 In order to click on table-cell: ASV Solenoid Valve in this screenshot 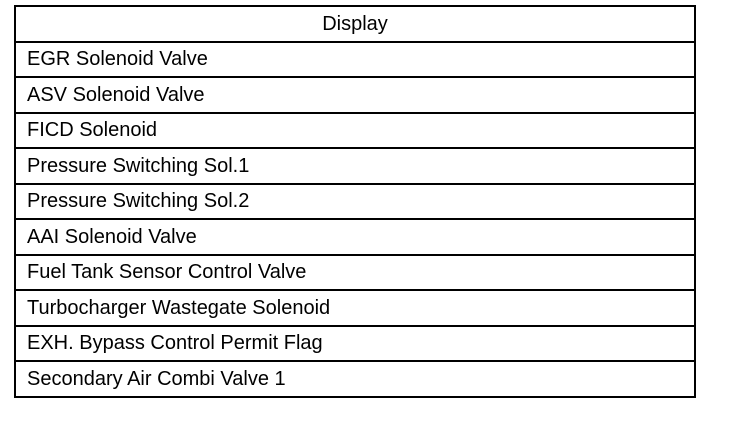, I will do `click(355, 95)`.